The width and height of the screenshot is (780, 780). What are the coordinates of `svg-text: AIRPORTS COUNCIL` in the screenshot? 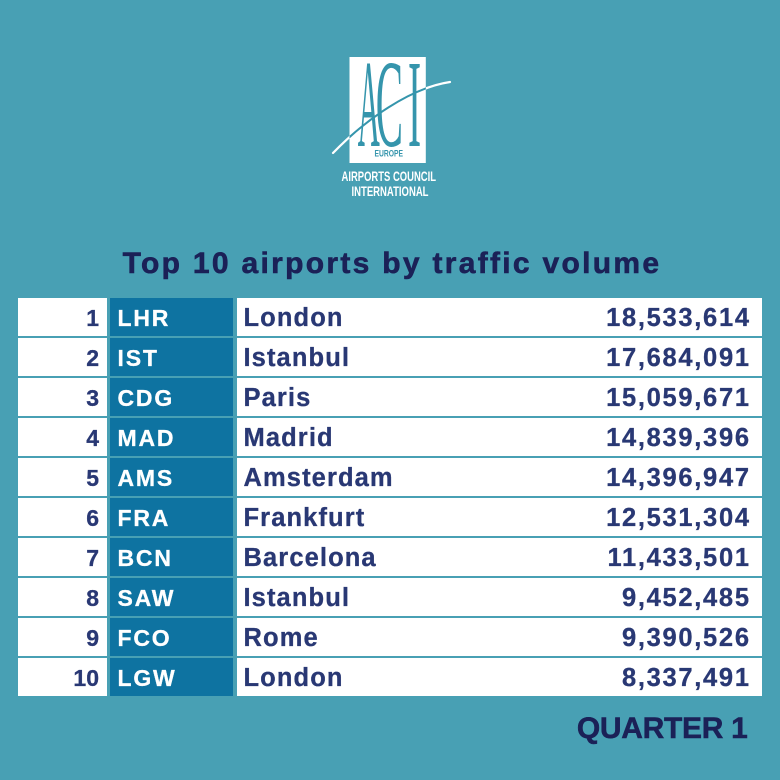 It's located at (389, 176).